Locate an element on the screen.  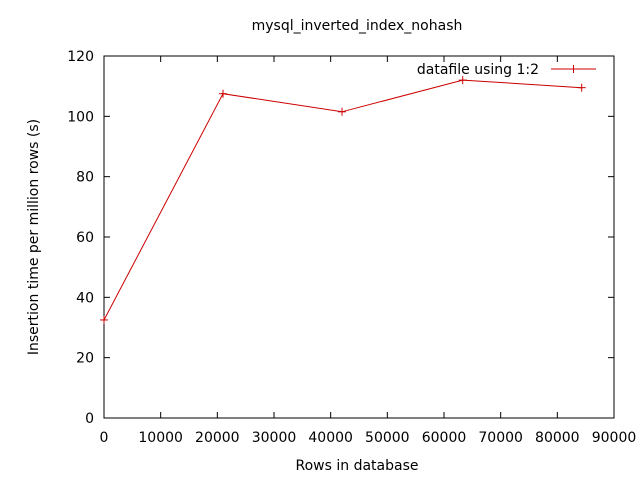
y-axis-label: Insertion time per million rows (s) is located at coordinates (34, 237).